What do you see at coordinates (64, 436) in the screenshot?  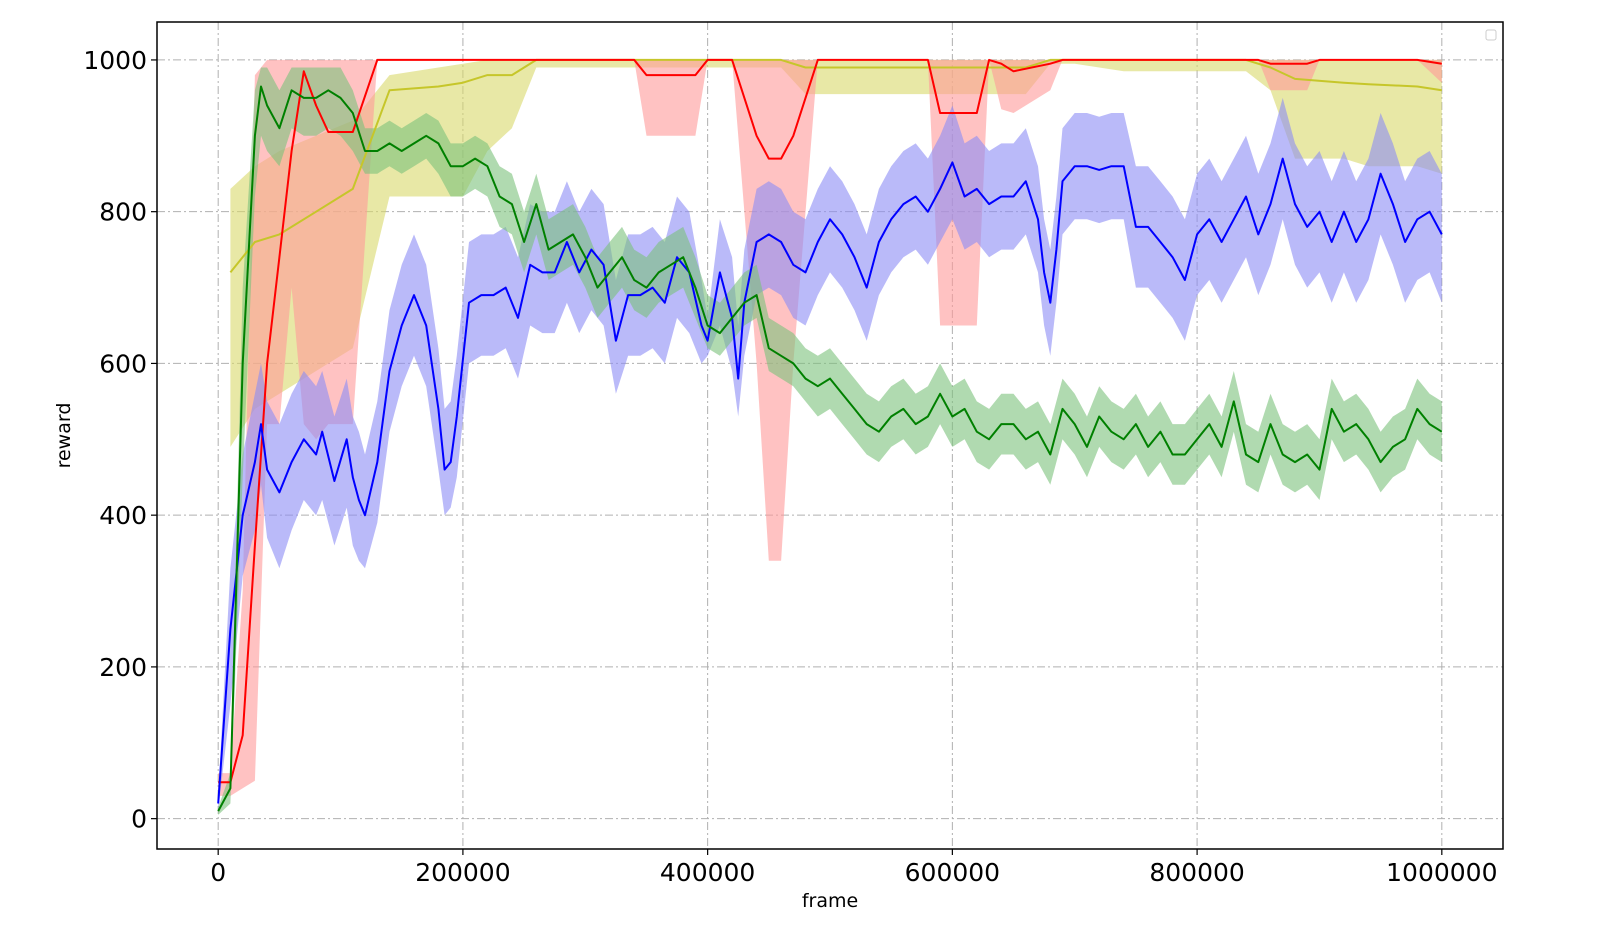 I see `y-axis-label: reward` at bounding box center [64, 436].